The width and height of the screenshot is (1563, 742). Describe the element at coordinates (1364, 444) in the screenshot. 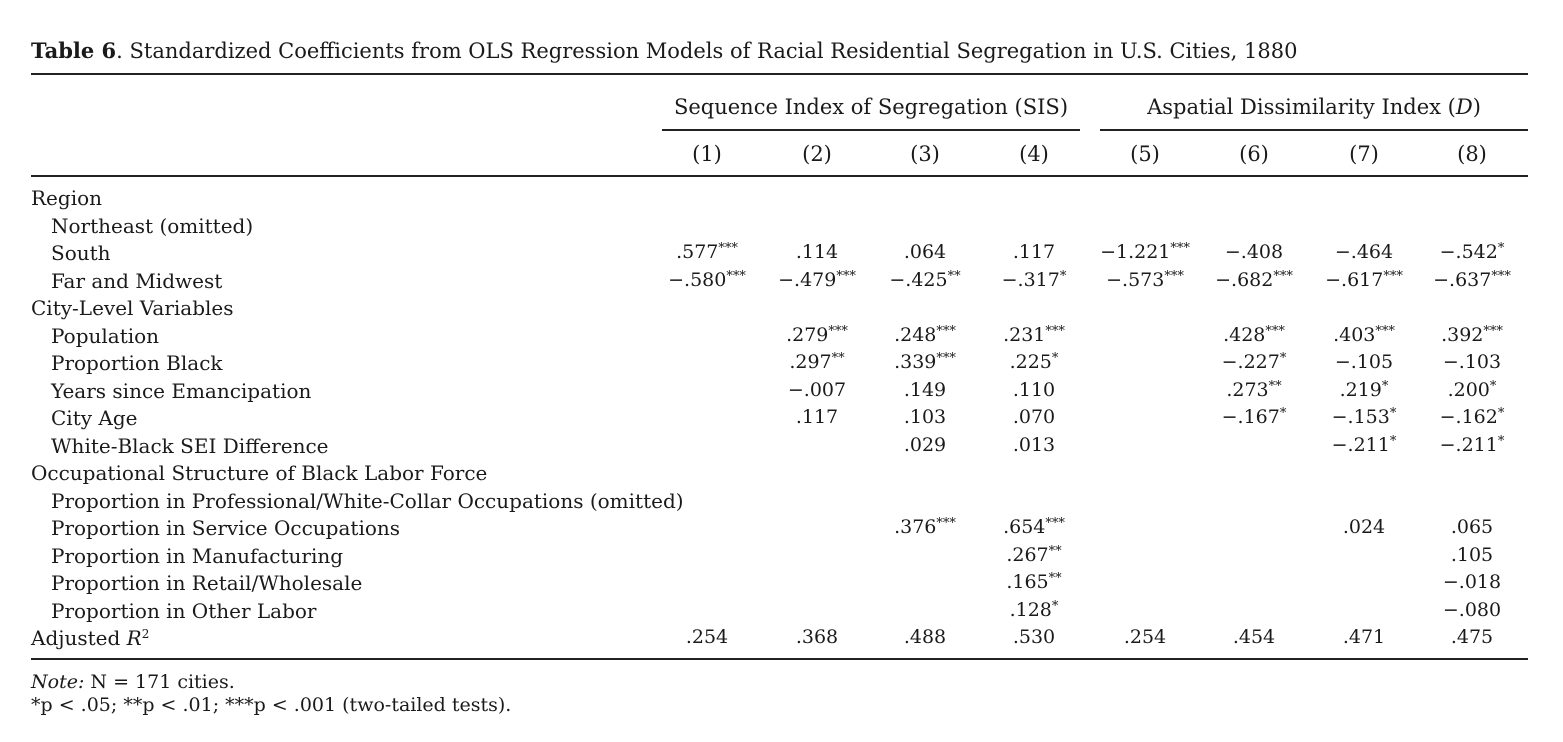

I see `coef-cell-col7: −.211*` at that location.